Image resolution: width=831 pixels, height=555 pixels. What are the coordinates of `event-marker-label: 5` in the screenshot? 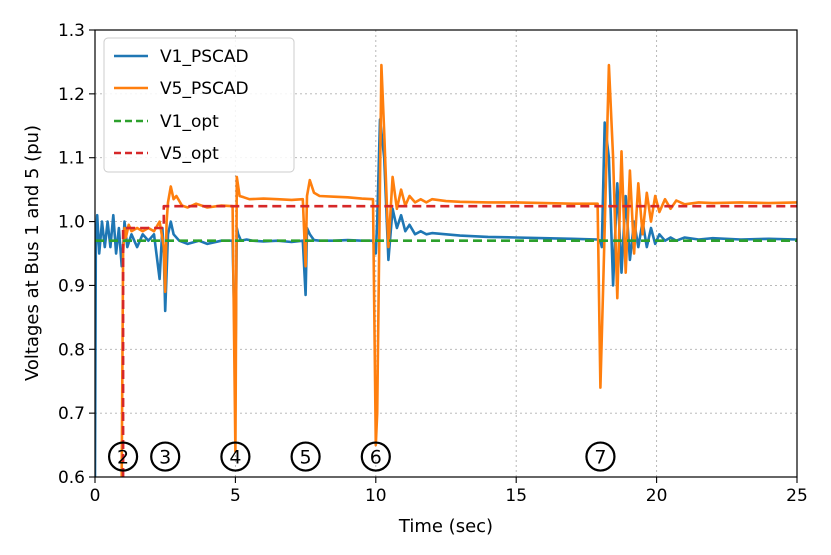 It's located at (306, 458).